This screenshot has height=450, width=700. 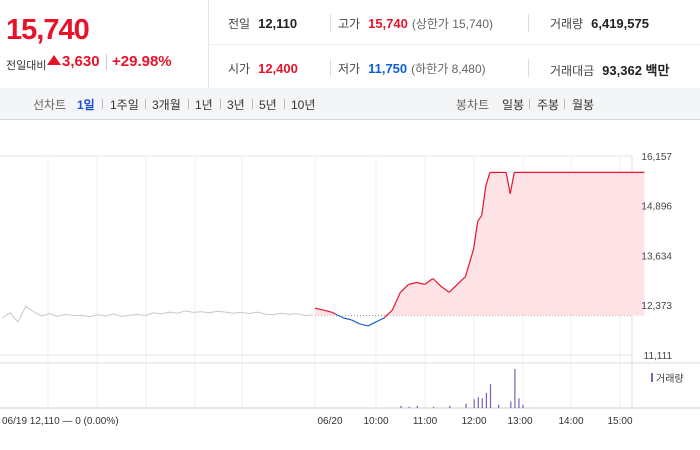 I want to click on stat-value: 11,750, so click(x=388, y=68).